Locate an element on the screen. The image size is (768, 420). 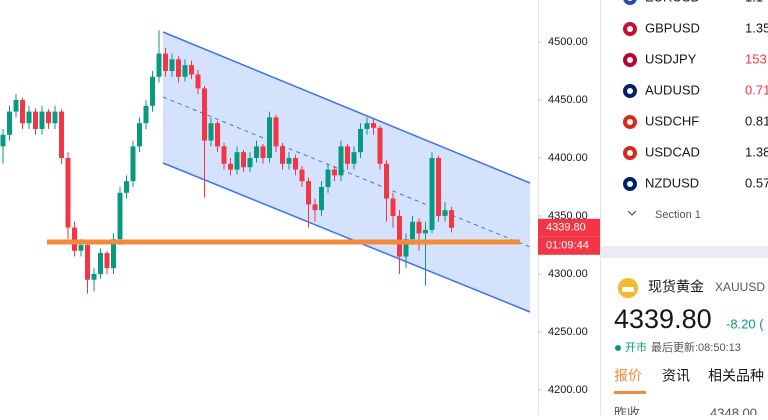
status-dot is located at coordinates (618, 348).